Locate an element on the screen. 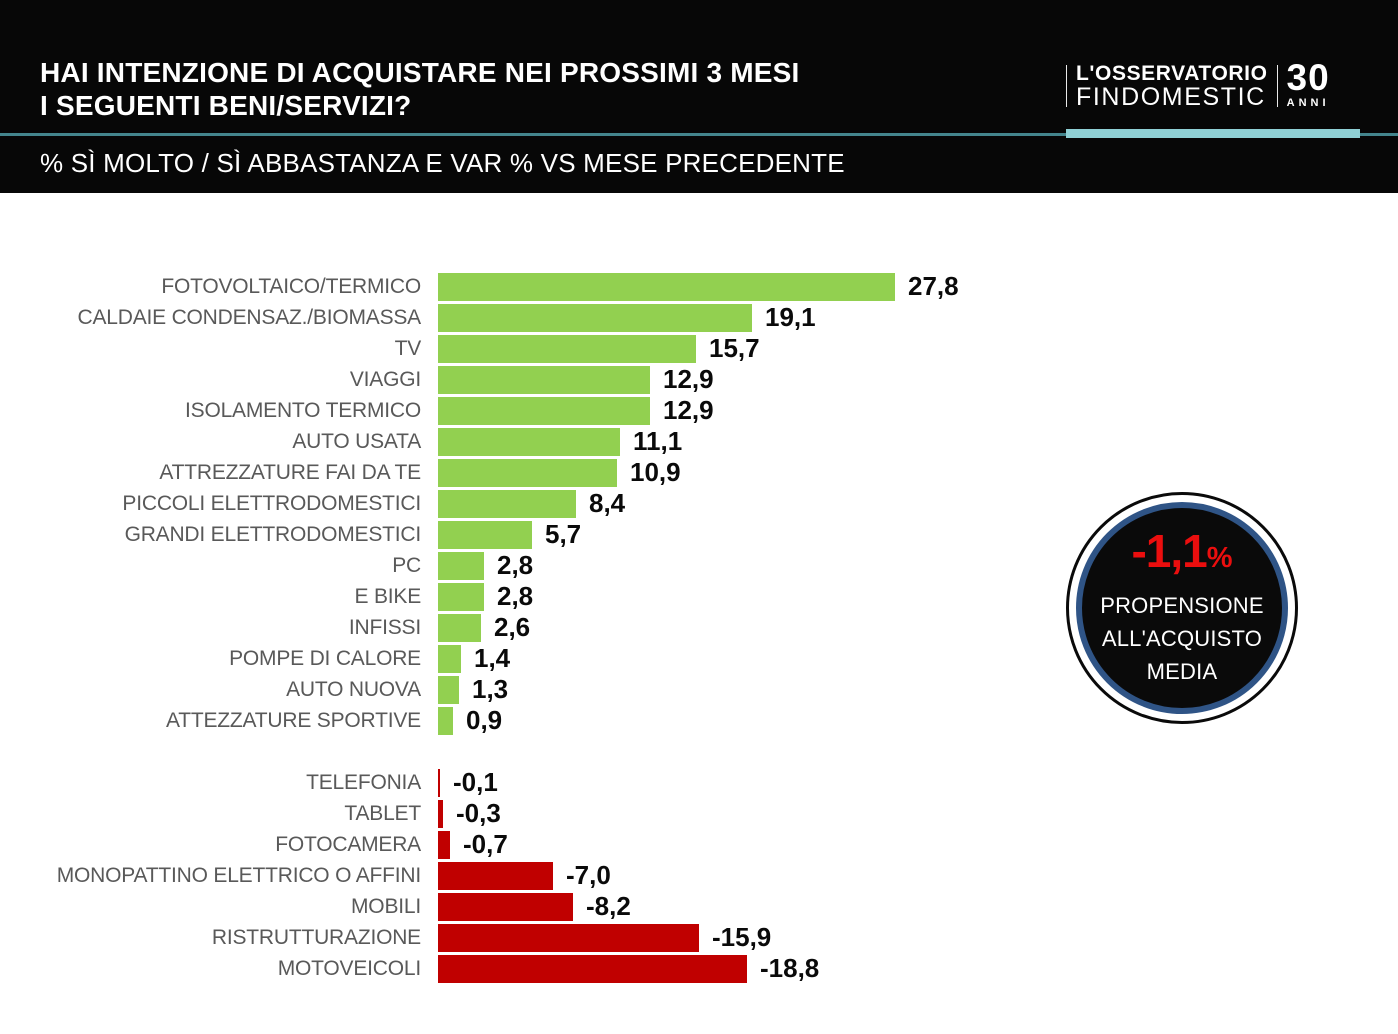 This screenshot has height=1034, width=1398. chart-row: POMPE DI CALORE 1,4 is located at coordinates (494, 658).